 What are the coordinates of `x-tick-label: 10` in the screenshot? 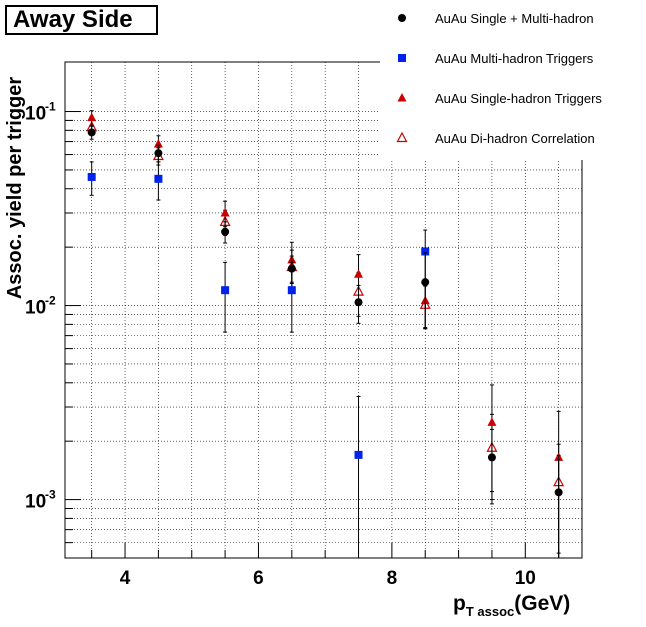 It's located at (525, 578).